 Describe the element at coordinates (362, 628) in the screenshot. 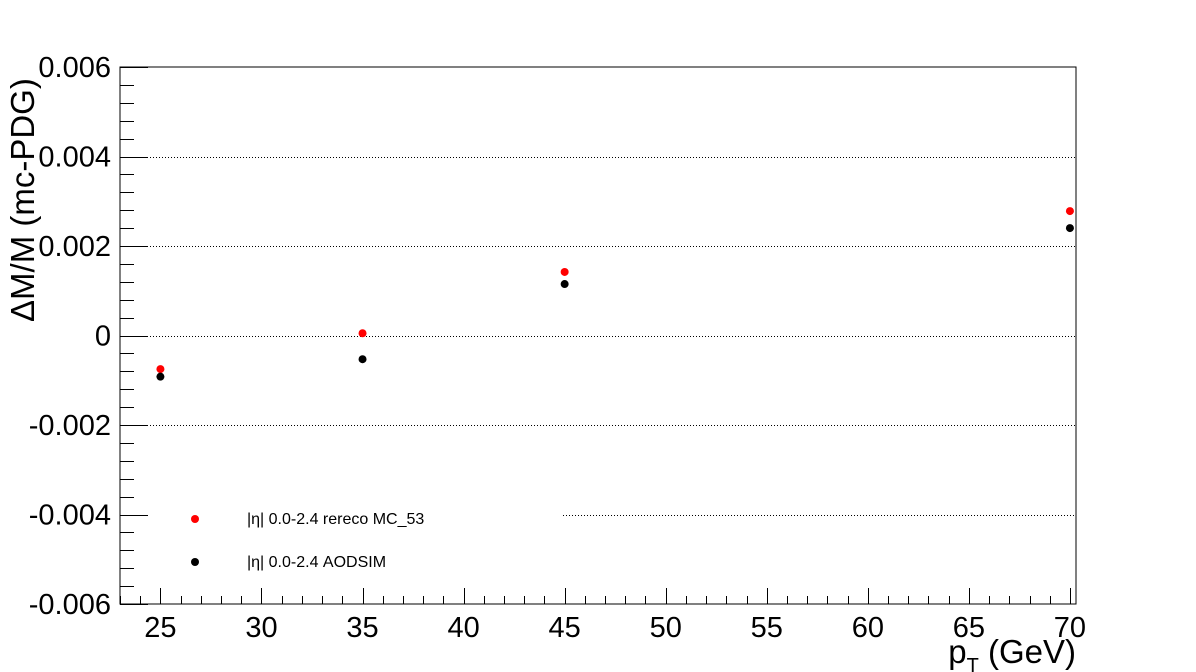

I see `x-tick-label: 35` at that location.